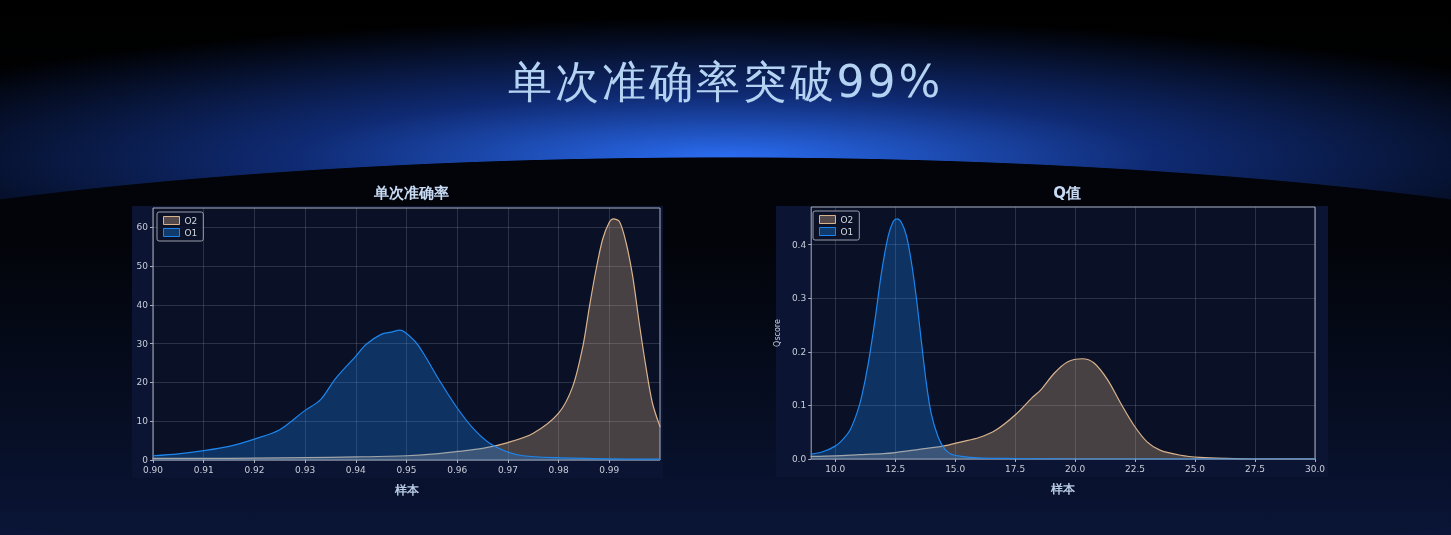  Describe the element at coordinates (254, 469) in the screenshot. I see `x-tick-label: 0.92` at that location.